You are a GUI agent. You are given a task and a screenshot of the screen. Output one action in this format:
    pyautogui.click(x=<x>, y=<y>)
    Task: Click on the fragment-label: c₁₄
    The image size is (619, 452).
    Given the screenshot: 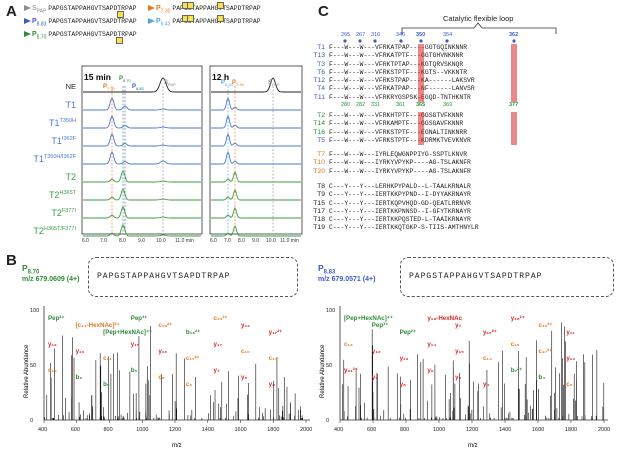 What is the action you would take?
    pyautogui.click(x=487, y=358)
    